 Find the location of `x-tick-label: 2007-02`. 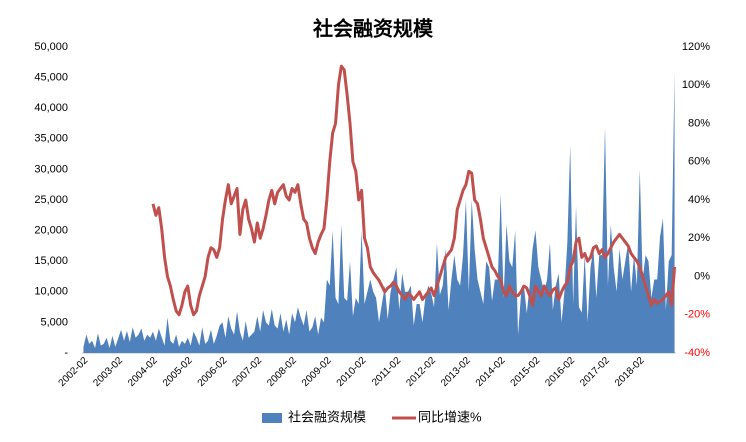

x-tick-label: 2007-02 is located at coordinates (247, 372).